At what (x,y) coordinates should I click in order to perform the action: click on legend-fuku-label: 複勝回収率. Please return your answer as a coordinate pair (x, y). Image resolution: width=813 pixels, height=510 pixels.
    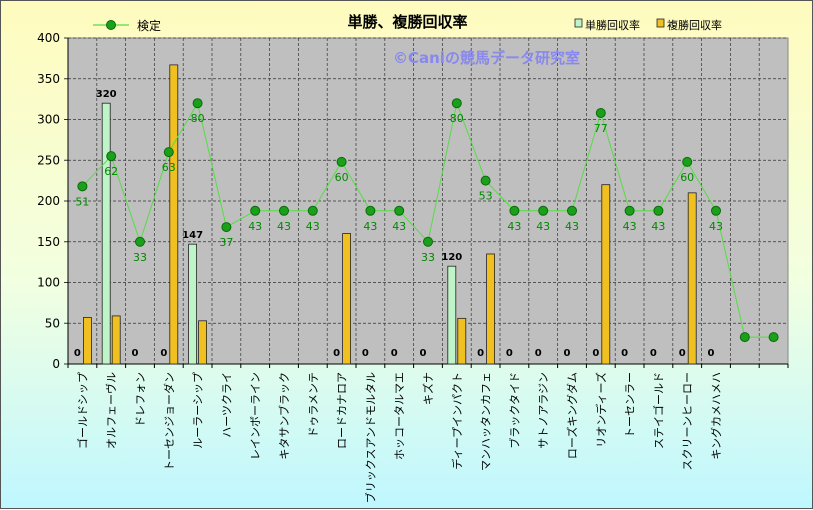
    Looking at the image, I should click on (694, 25).